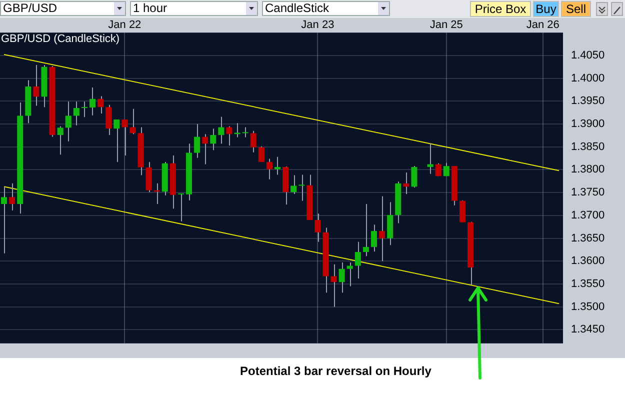  I want to click on y-tick-label: 1.3650, so click(588, 238).